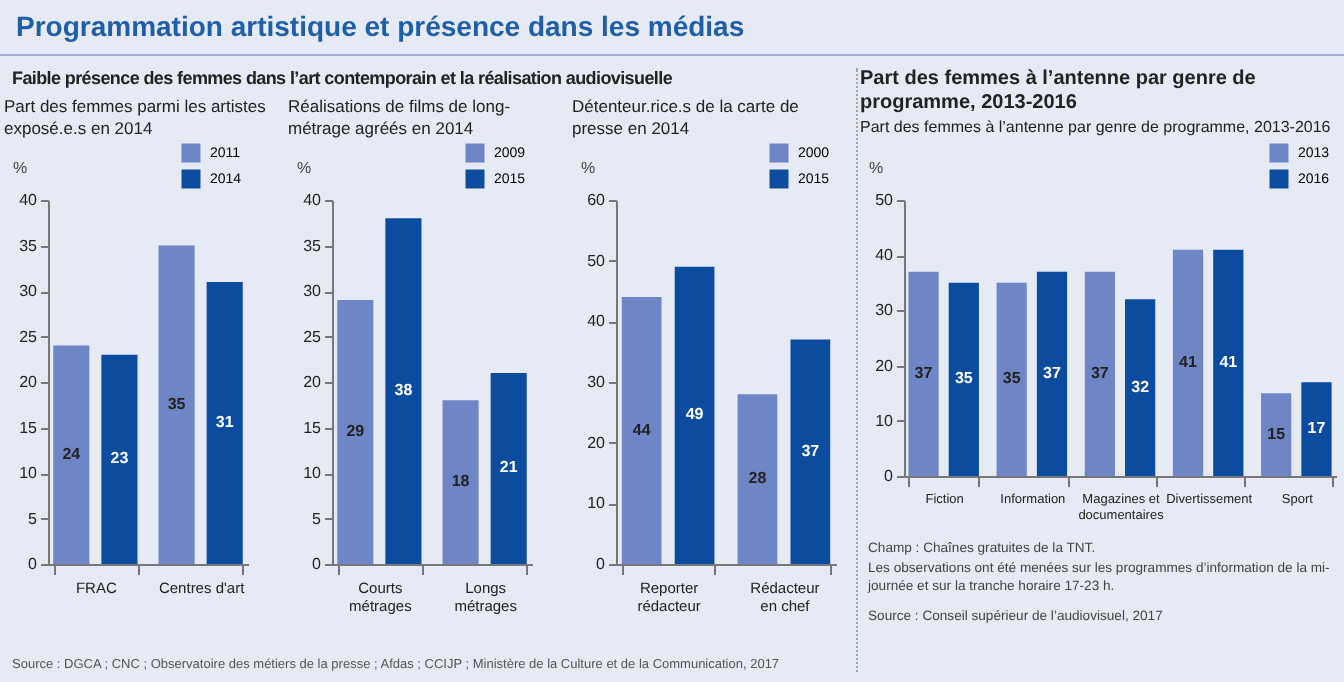 This screenshot has height=682, width=1344. I want to click on text: Programmation artistique et présence dans les médias, so click(380, 26).